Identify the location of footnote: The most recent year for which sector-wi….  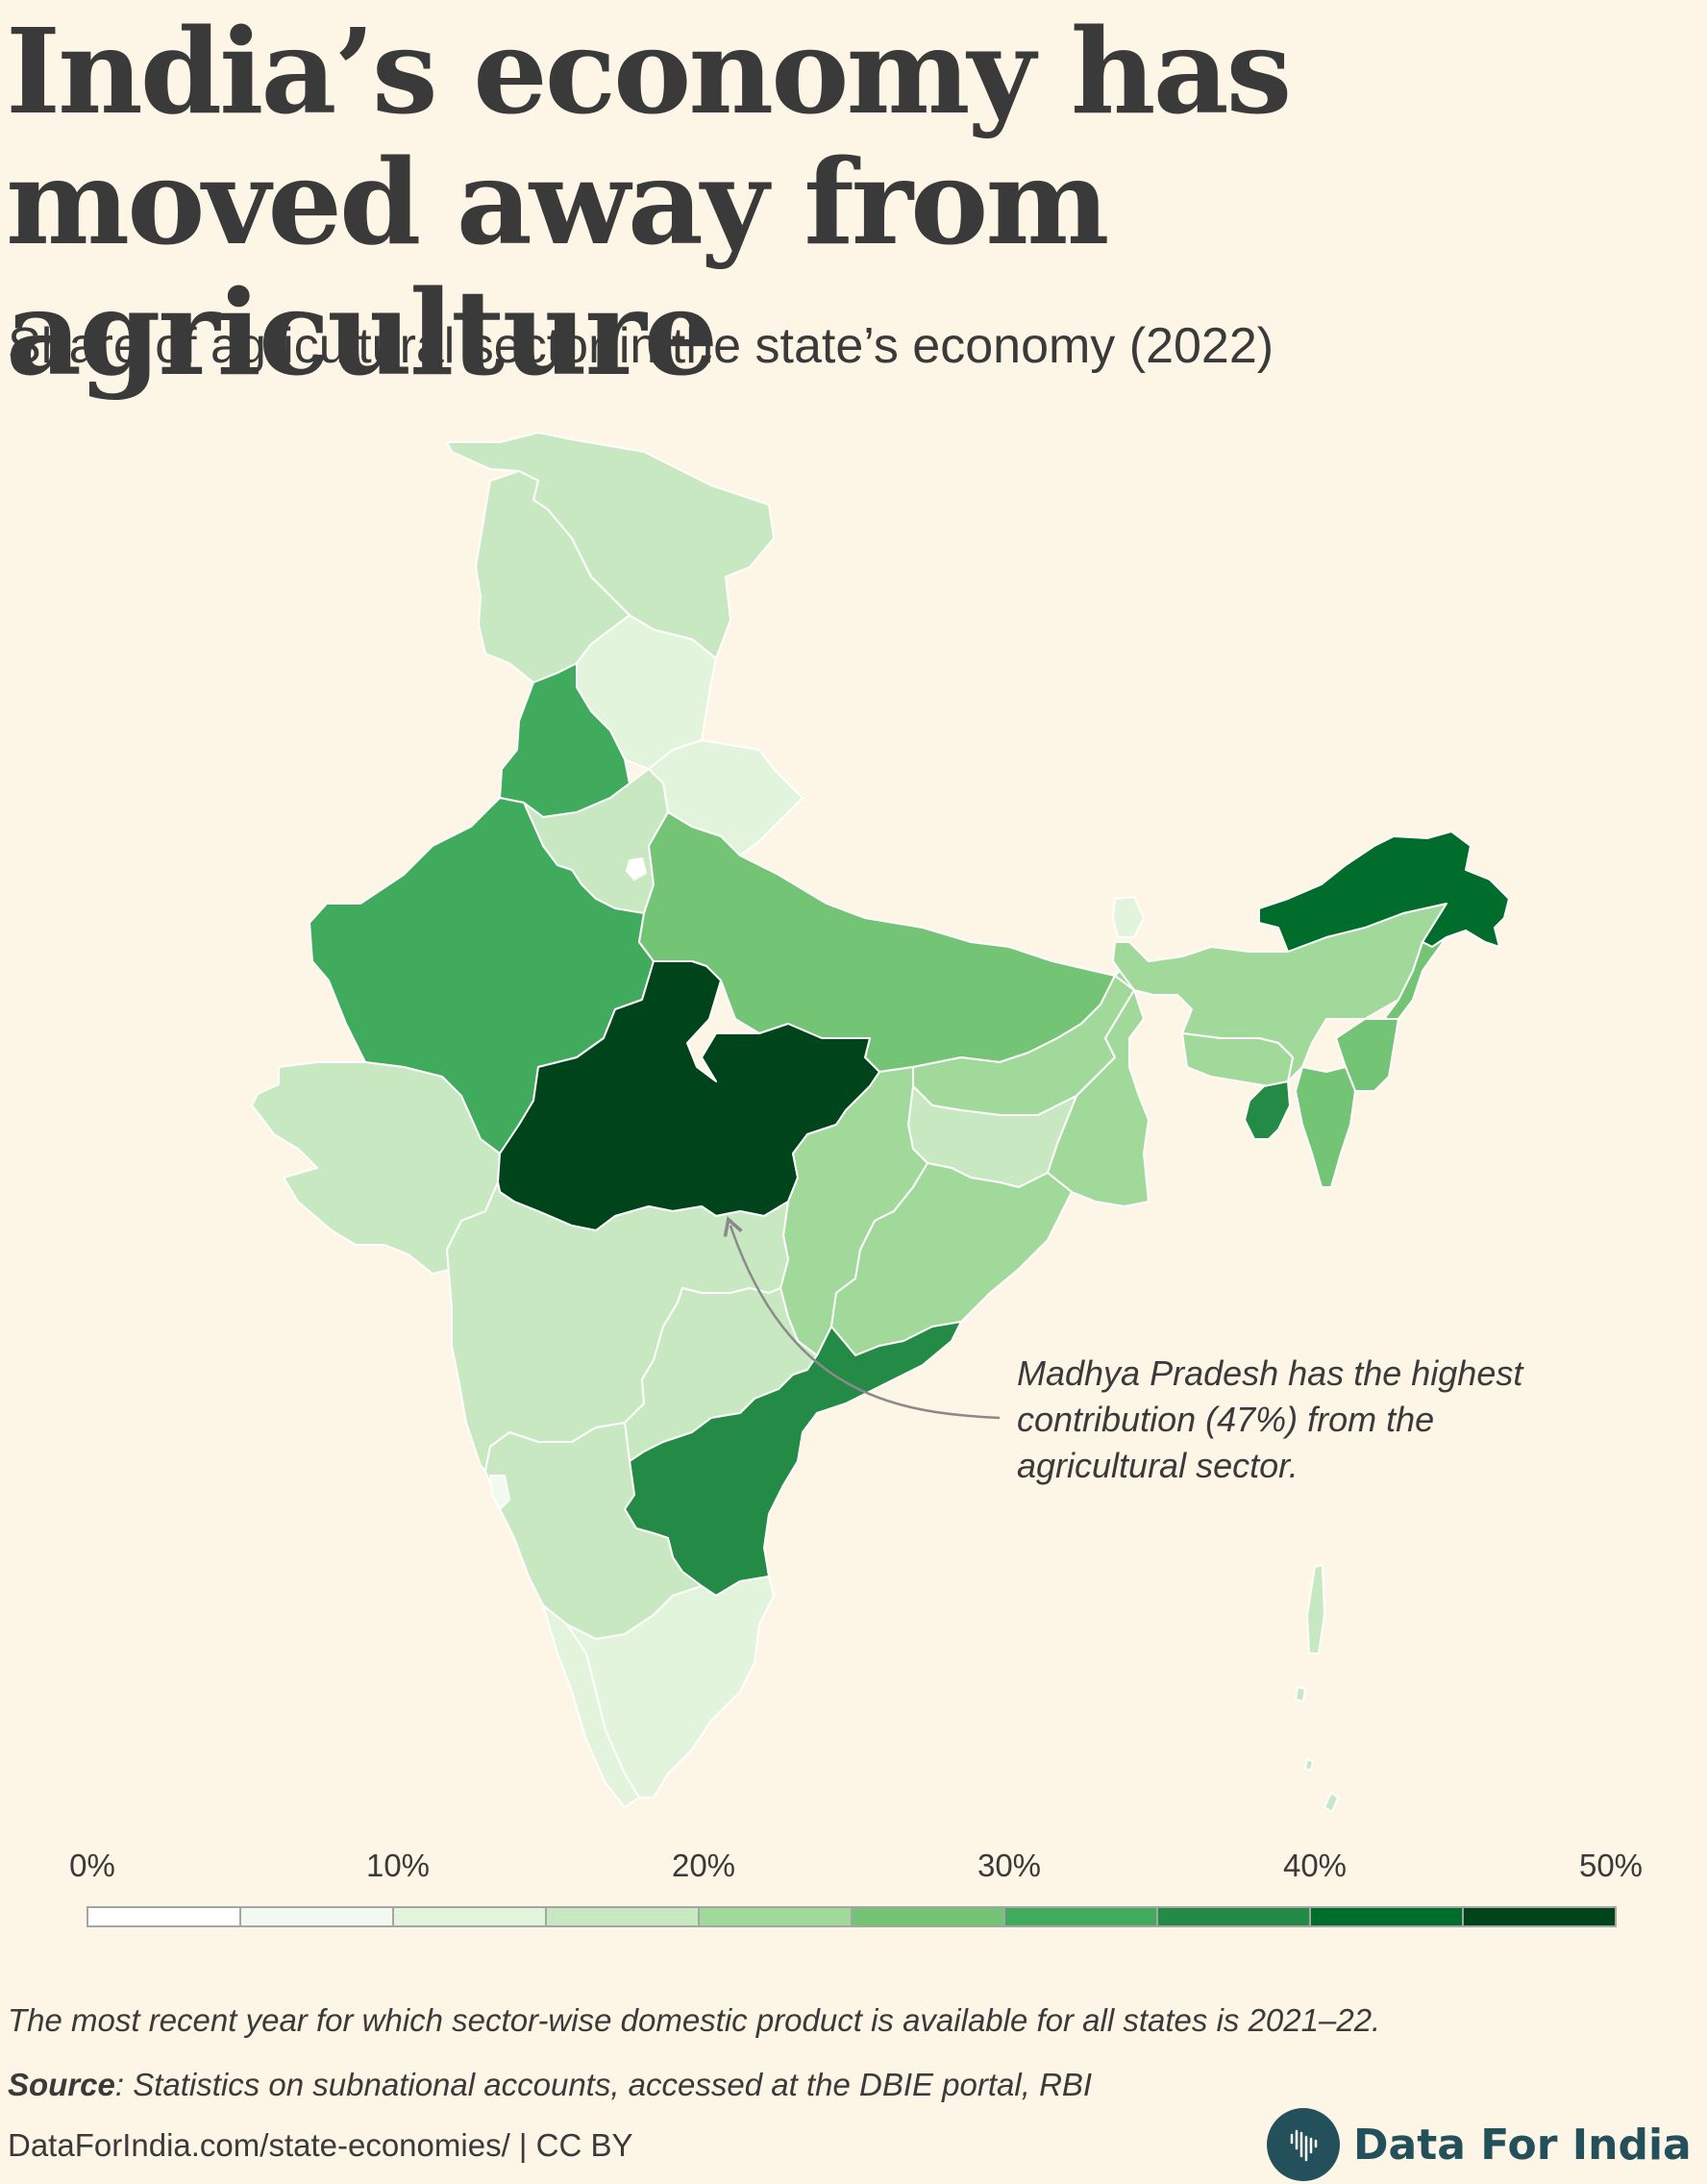
(694, 2020).